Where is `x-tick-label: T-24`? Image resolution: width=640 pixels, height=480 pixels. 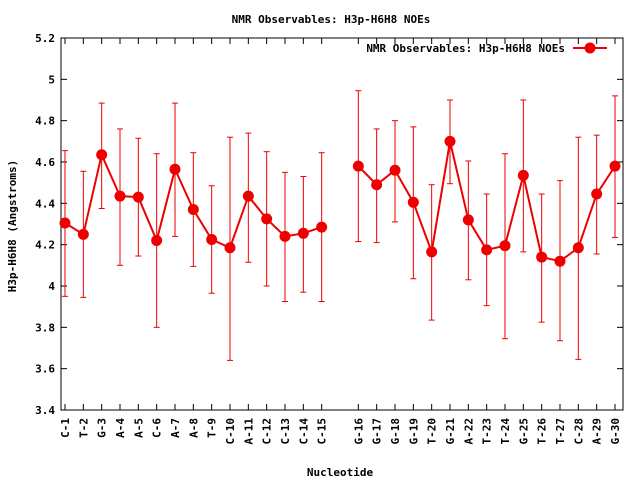
x-tick-label: T-24 is located at coordinates (505, 431).